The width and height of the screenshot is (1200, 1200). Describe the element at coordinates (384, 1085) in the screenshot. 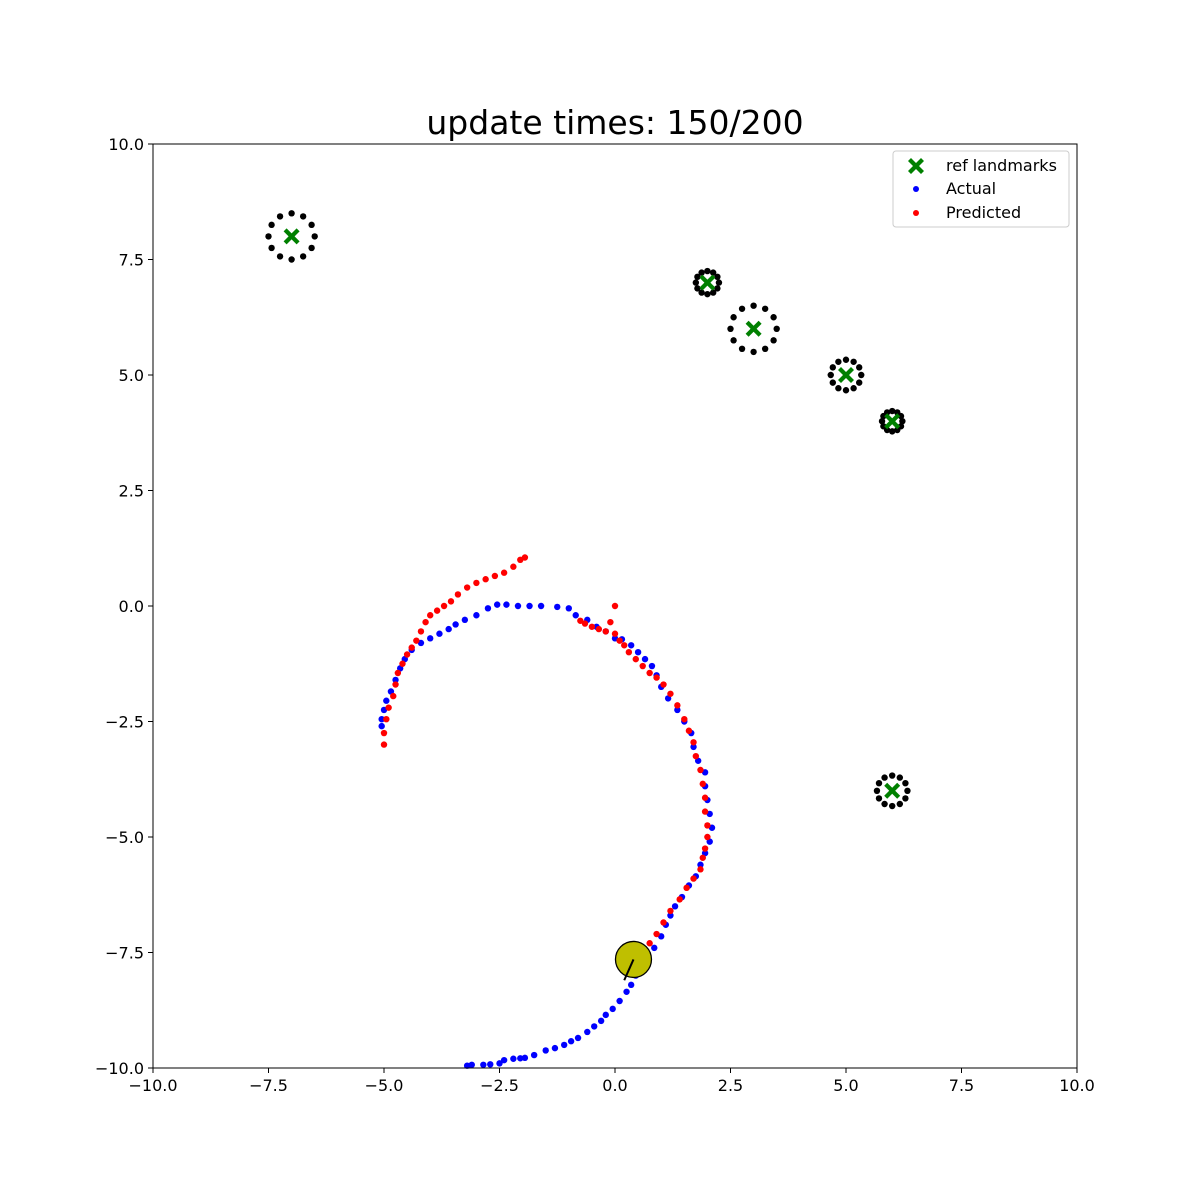

I see `x-tick-label: −5.0` at that location.